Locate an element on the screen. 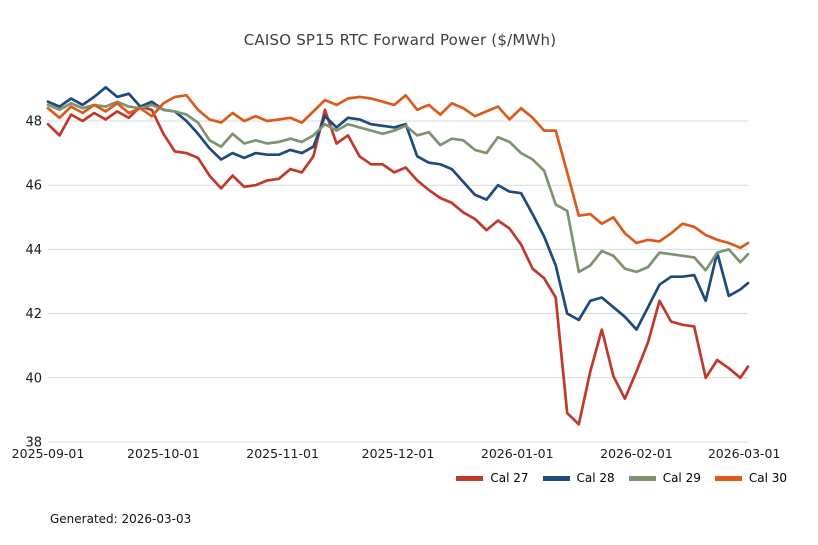 The width and height of the screenshot is (818, 545). legend-item-cal-28: Cal 28 is located at coordinates (578, 478).